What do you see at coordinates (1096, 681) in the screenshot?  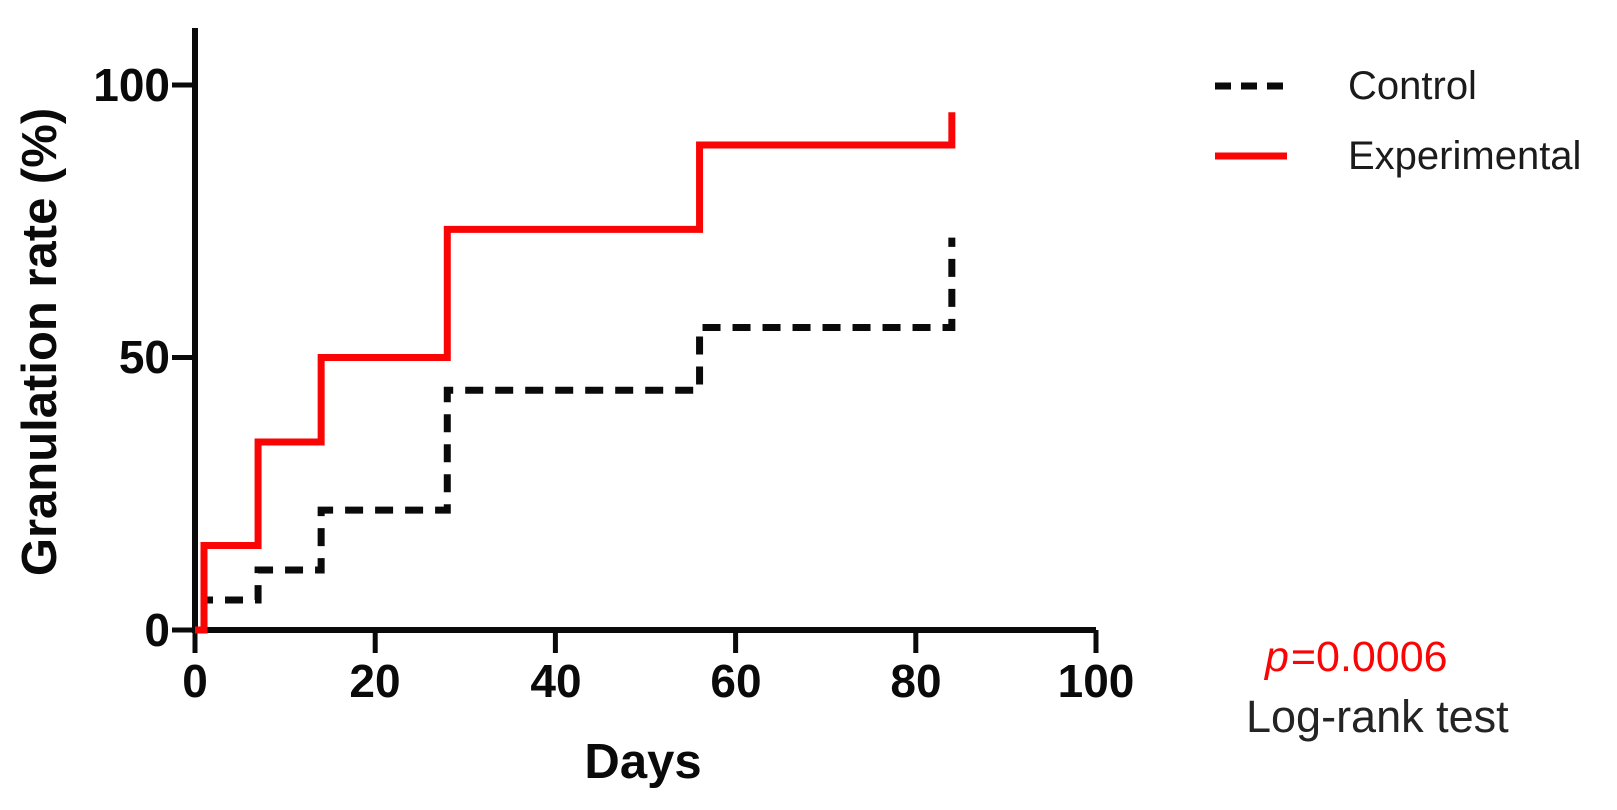 I see `x-tick-label-100: 100` at bounding box center [1096, 681].